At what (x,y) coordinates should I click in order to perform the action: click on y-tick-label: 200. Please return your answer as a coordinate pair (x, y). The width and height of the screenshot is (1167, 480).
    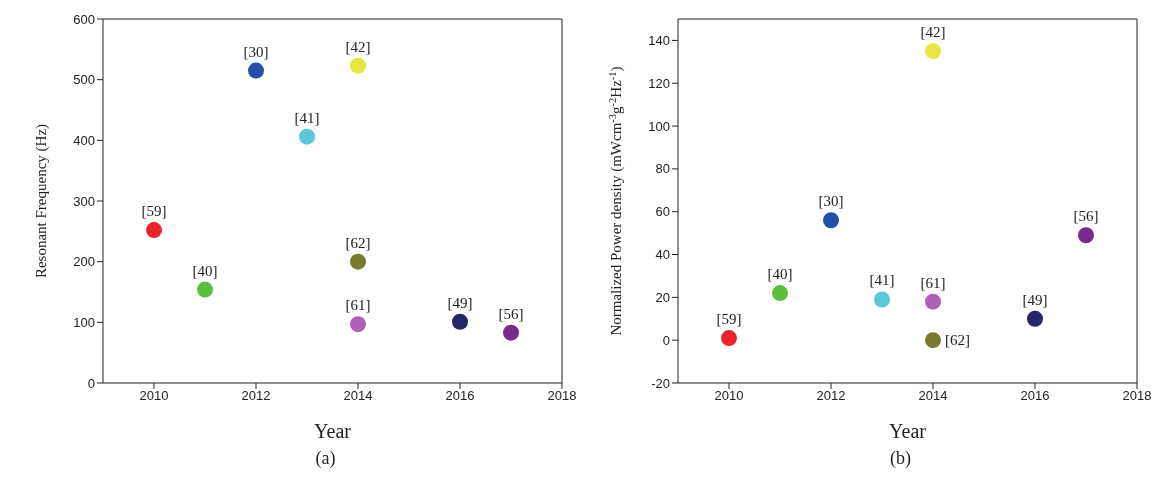
    Looking at the image, I should click on (84, 262).